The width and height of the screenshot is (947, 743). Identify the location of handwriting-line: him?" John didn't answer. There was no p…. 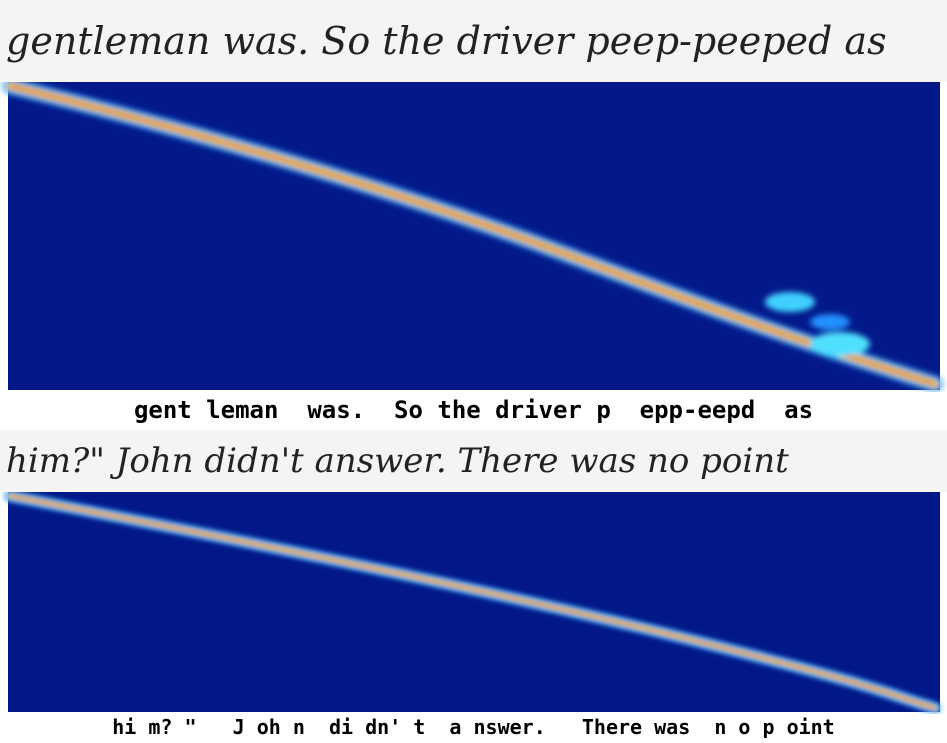
(473, 461).